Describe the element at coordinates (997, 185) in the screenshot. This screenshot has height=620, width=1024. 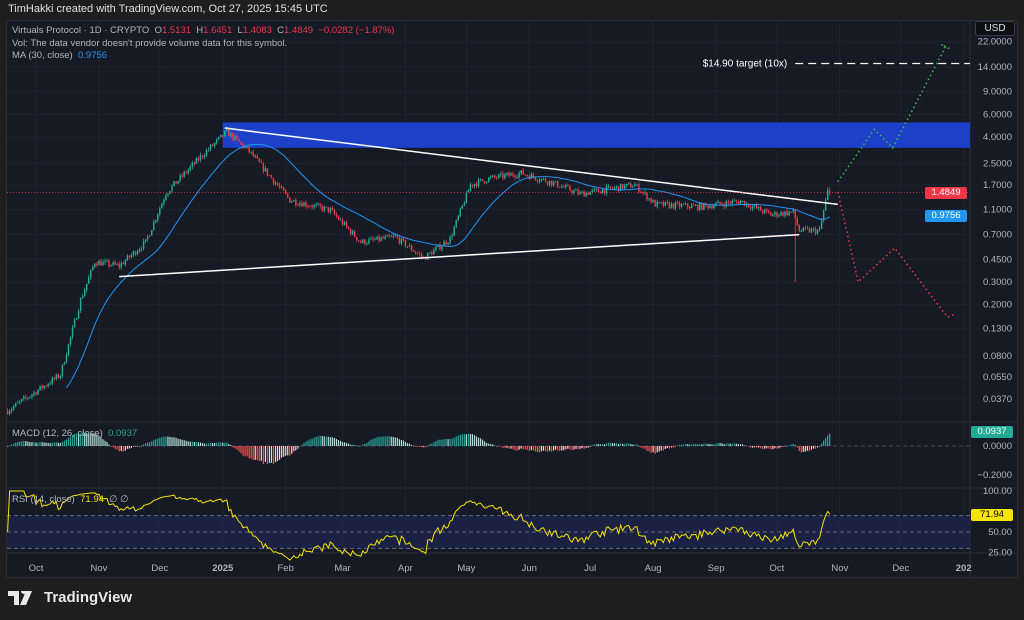
I see `price-tick-label: 1.7000` at that location.